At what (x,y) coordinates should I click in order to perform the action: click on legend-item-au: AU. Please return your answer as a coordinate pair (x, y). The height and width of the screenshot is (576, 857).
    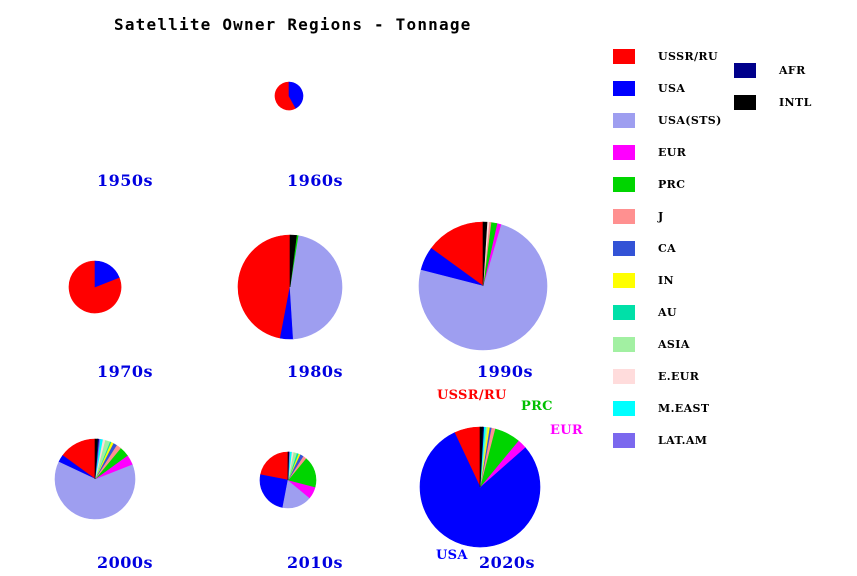
    Looking at the image, I should click on (667, 312).